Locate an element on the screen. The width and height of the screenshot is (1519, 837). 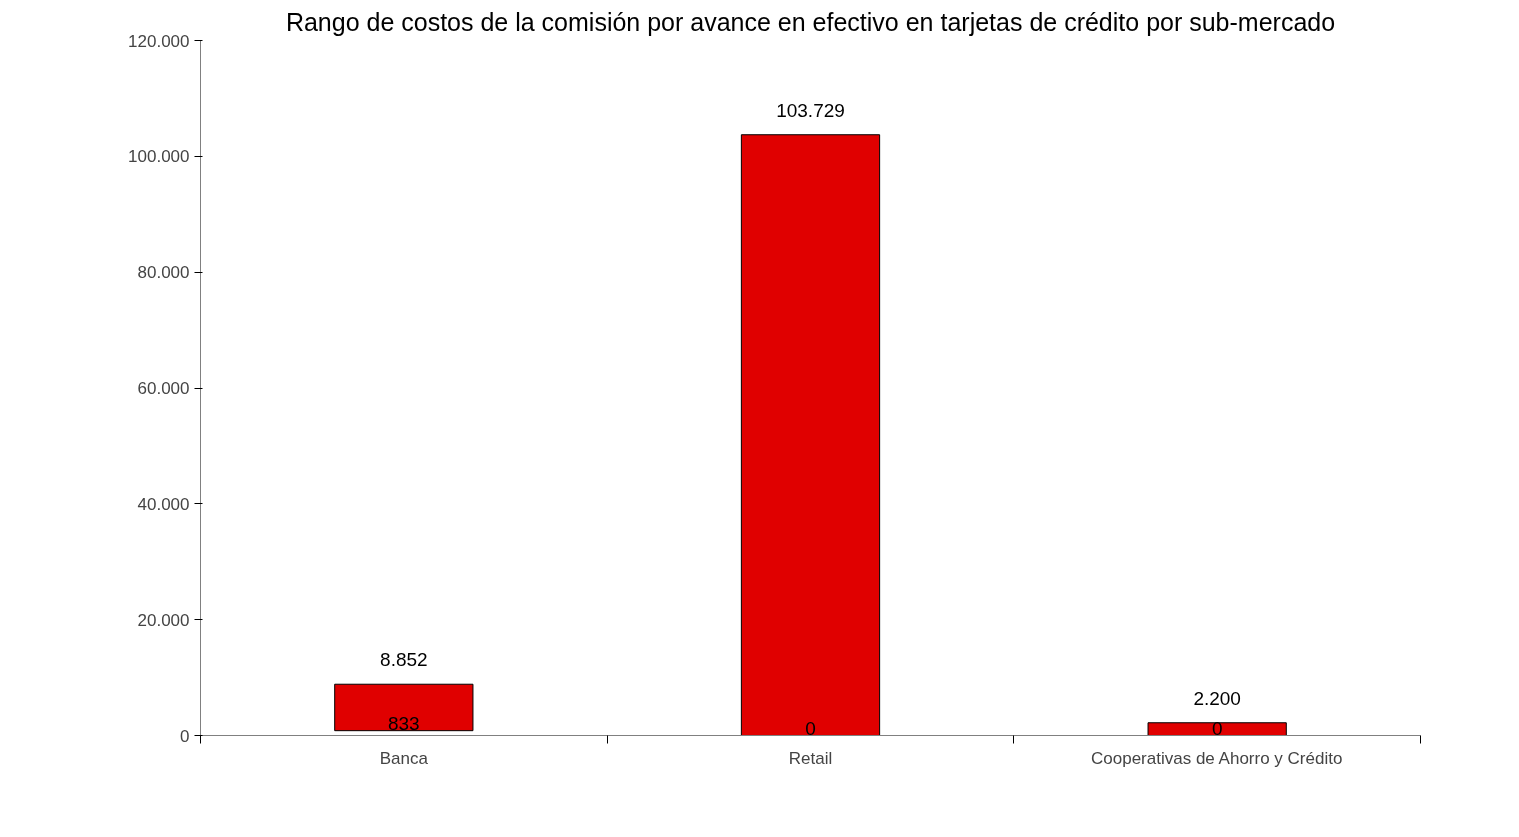
y-tick-label: 80.000 is located at coordinates (163, 273).